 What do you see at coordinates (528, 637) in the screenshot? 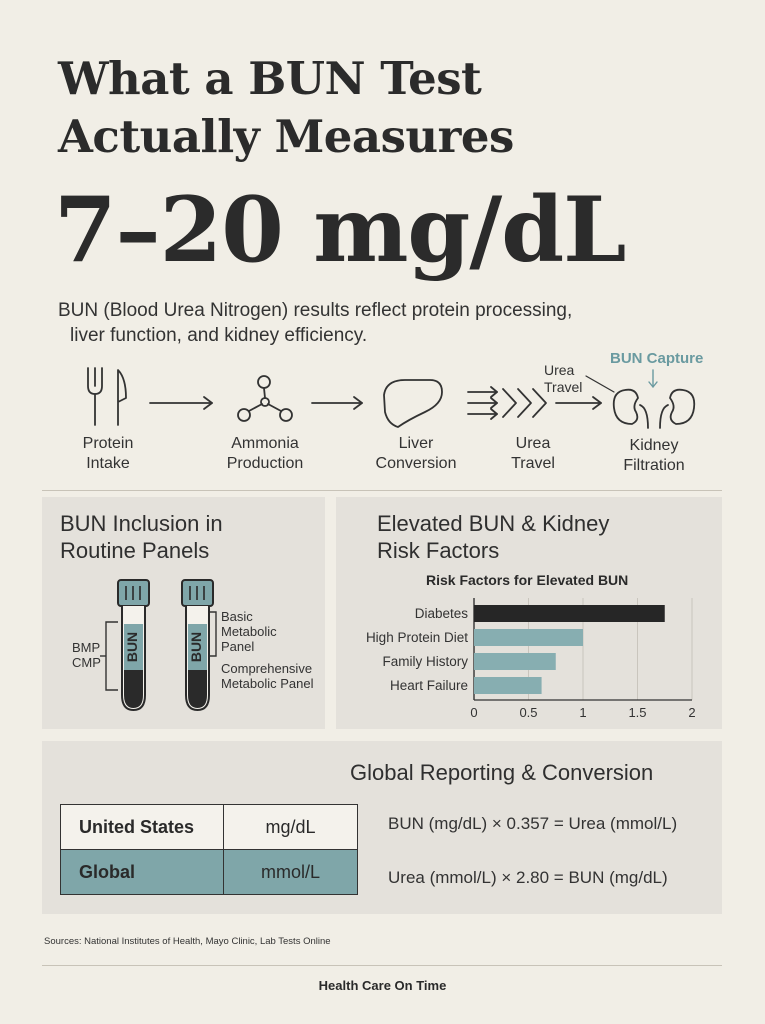
I see `bar-high-protein-diet` at bounding box center [528, 637].